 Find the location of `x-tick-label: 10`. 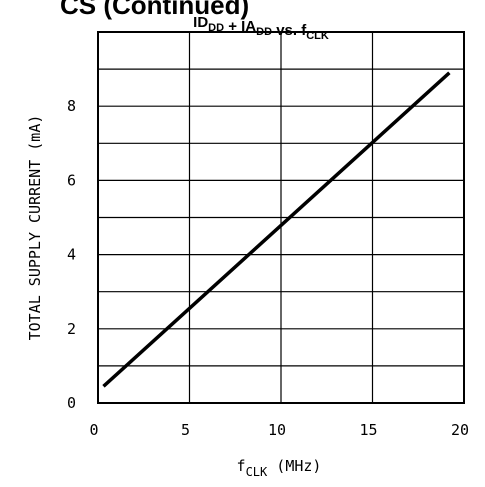

x-tick-label: 10 is located at coordinates (277, 430).